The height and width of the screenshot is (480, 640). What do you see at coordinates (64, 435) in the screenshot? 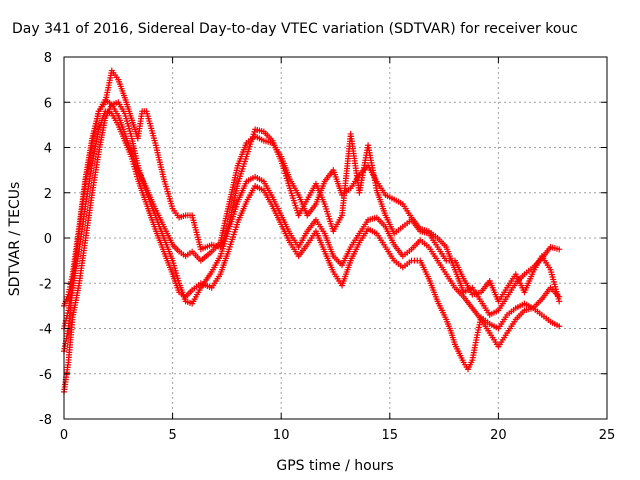
I see `x-tick-label: 0` at bounding box center [64, 435].